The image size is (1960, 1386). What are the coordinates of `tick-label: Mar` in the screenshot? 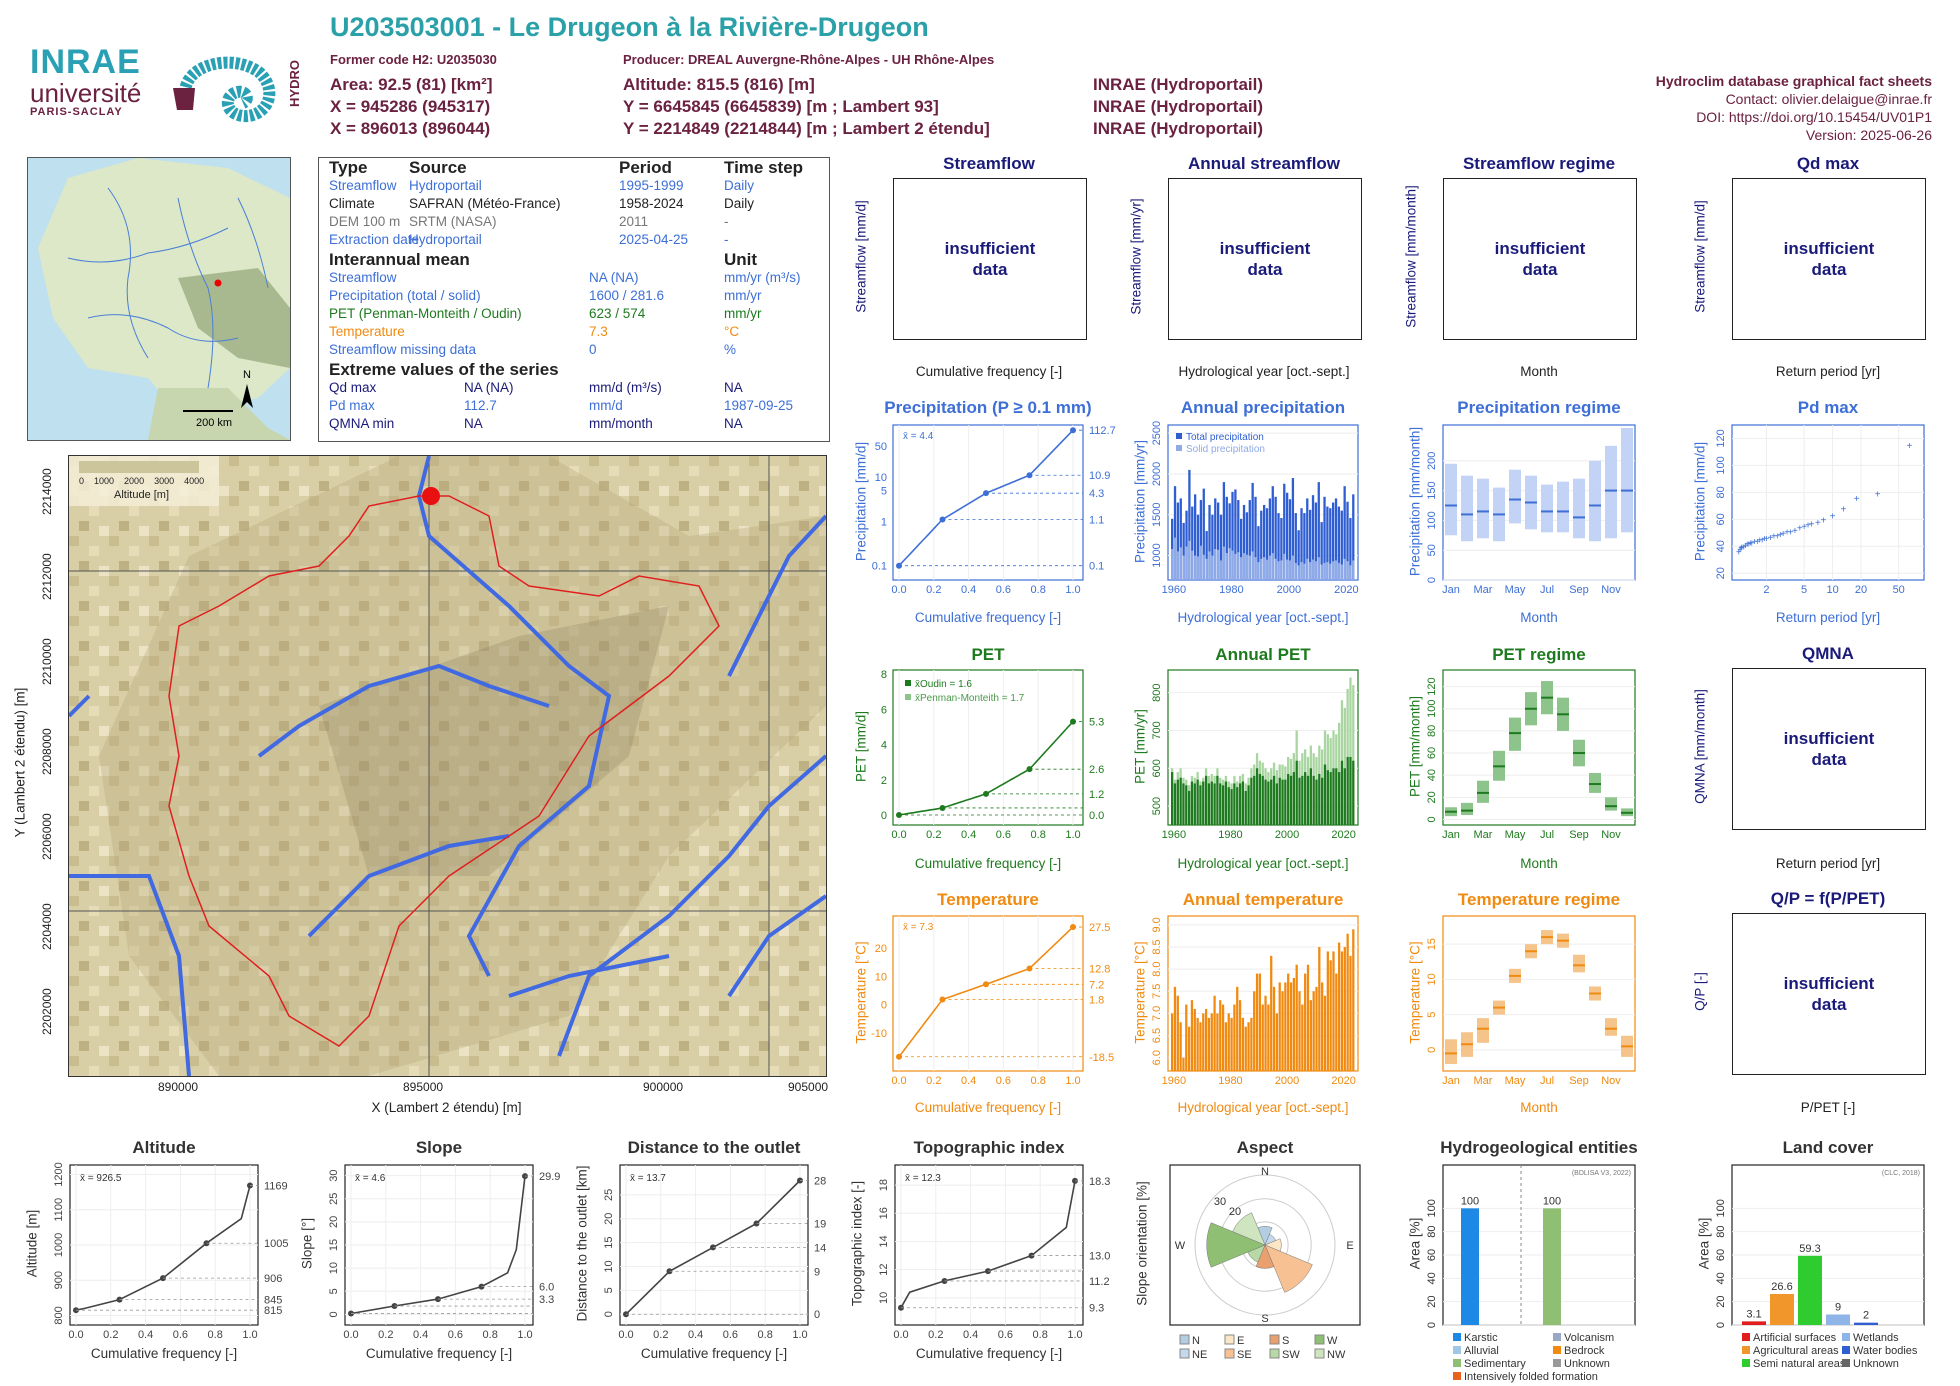 It's located at (1483, 1081).